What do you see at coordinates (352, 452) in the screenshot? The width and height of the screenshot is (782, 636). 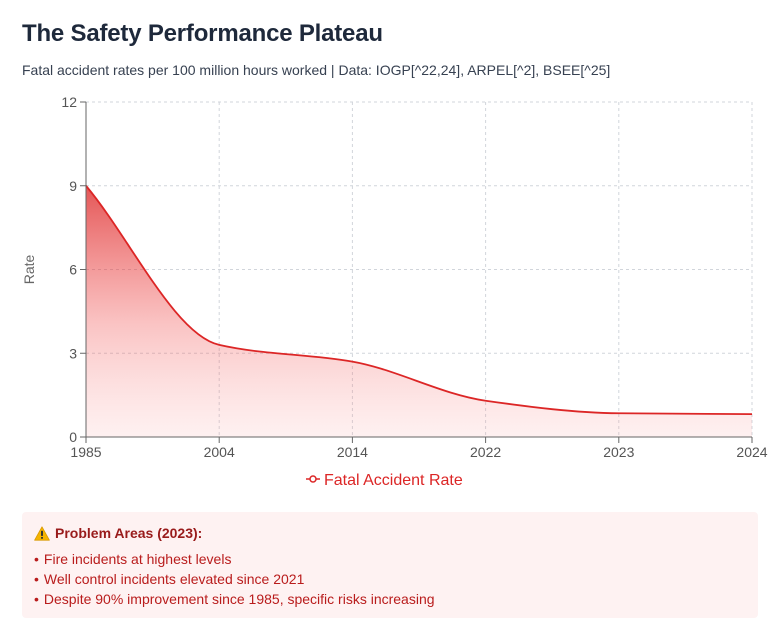 I see `x-tick-label: 2014` at bounding box center [352, 452].